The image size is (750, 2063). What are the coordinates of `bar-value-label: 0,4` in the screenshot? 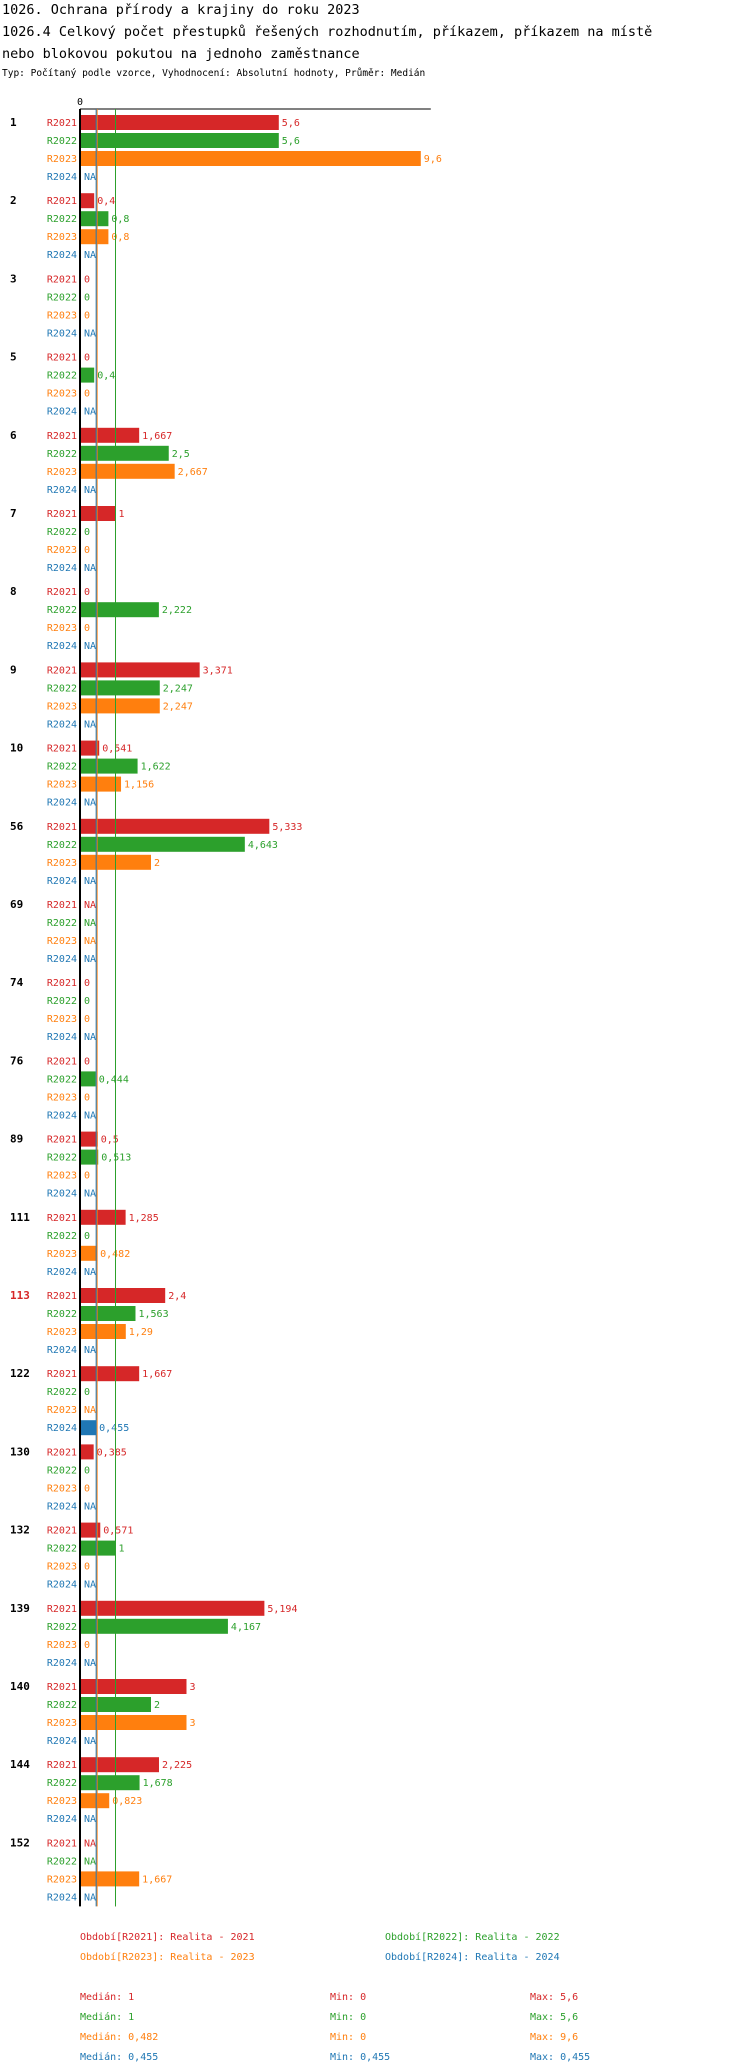 It's located at (106, 201).